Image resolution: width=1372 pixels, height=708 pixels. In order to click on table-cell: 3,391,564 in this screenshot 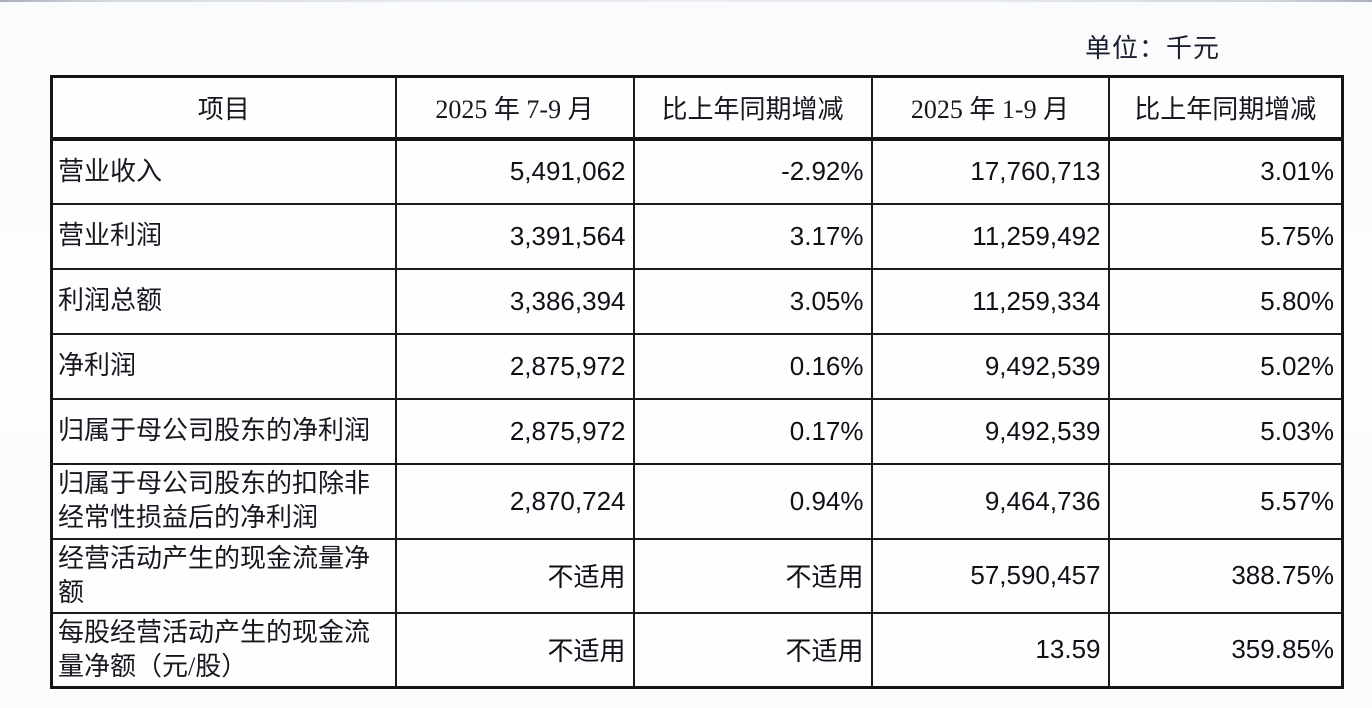, I will do `click(514, 236)`.